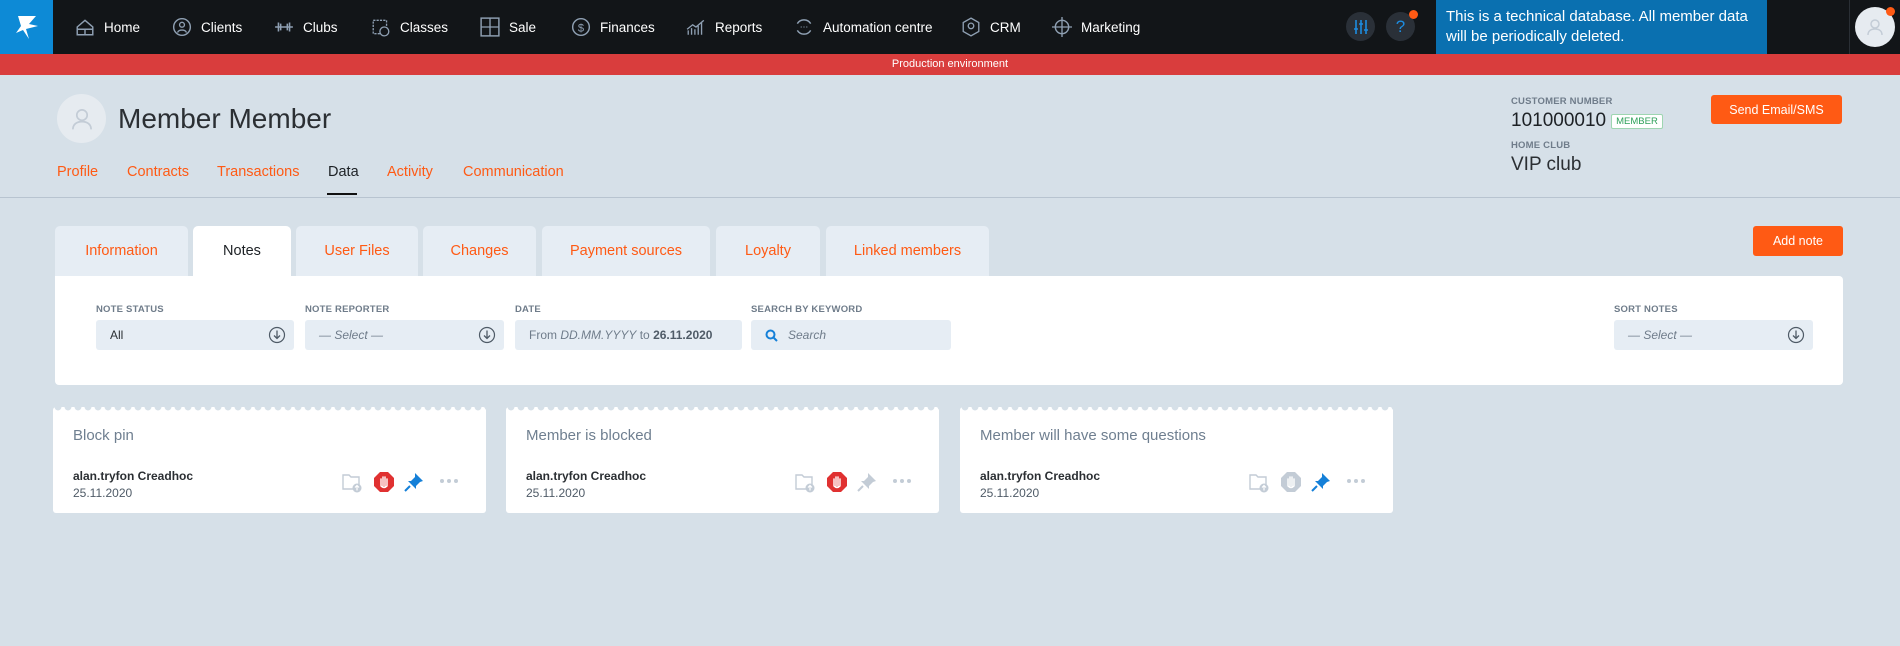 This screenshot has width=1900, height=646. Describe the element at coordinates (1776, 109) in the screenshot. I see `send-email-sms-button: Send Email/SMS` at that location.